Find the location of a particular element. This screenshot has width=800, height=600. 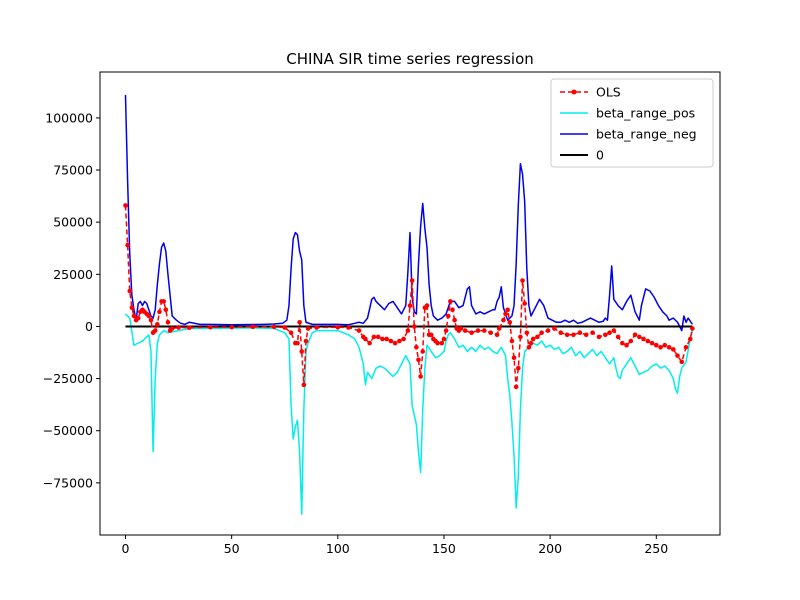

legend-label: beta_range_neg is located at coordinates (646, 134).